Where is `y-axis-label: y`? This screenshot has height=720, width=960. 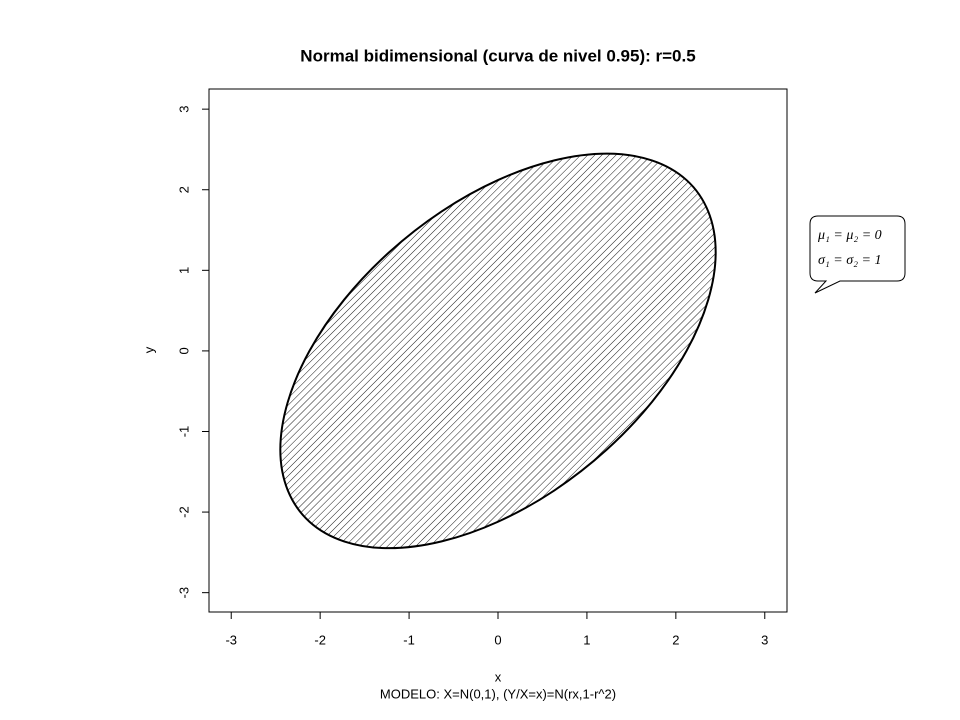
y-axis-label: y is located at coordinates (148, 349).